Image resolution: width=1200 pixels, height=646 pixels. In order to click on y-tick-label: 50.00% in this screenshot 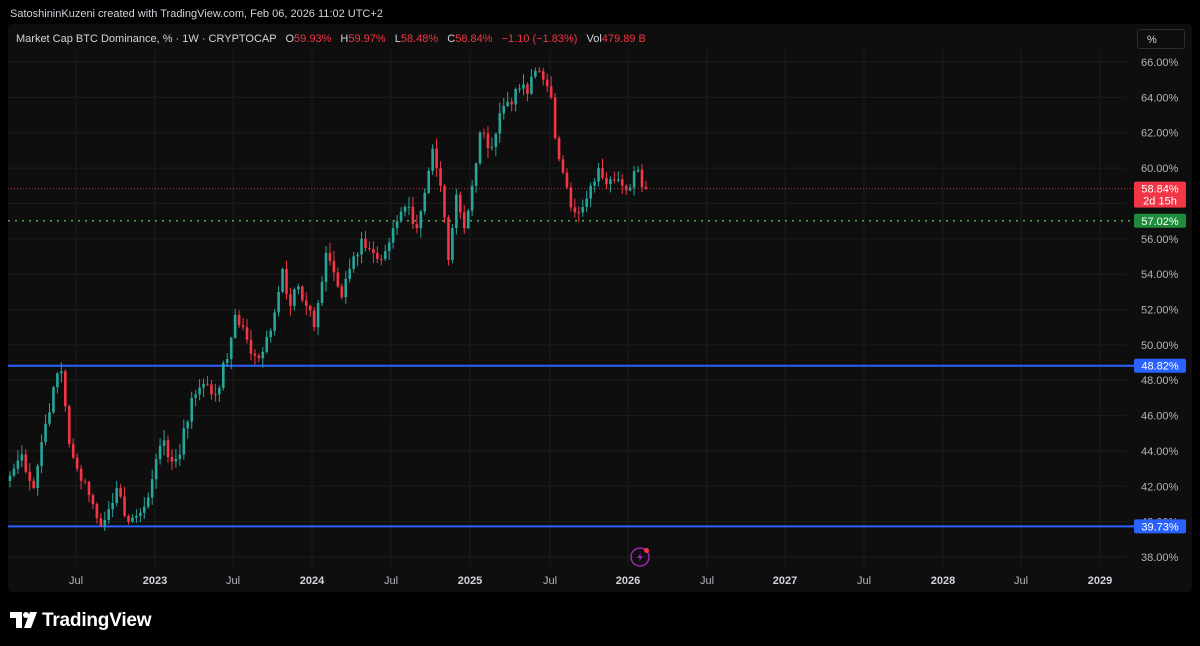, I will do `click(1160, 346)`.